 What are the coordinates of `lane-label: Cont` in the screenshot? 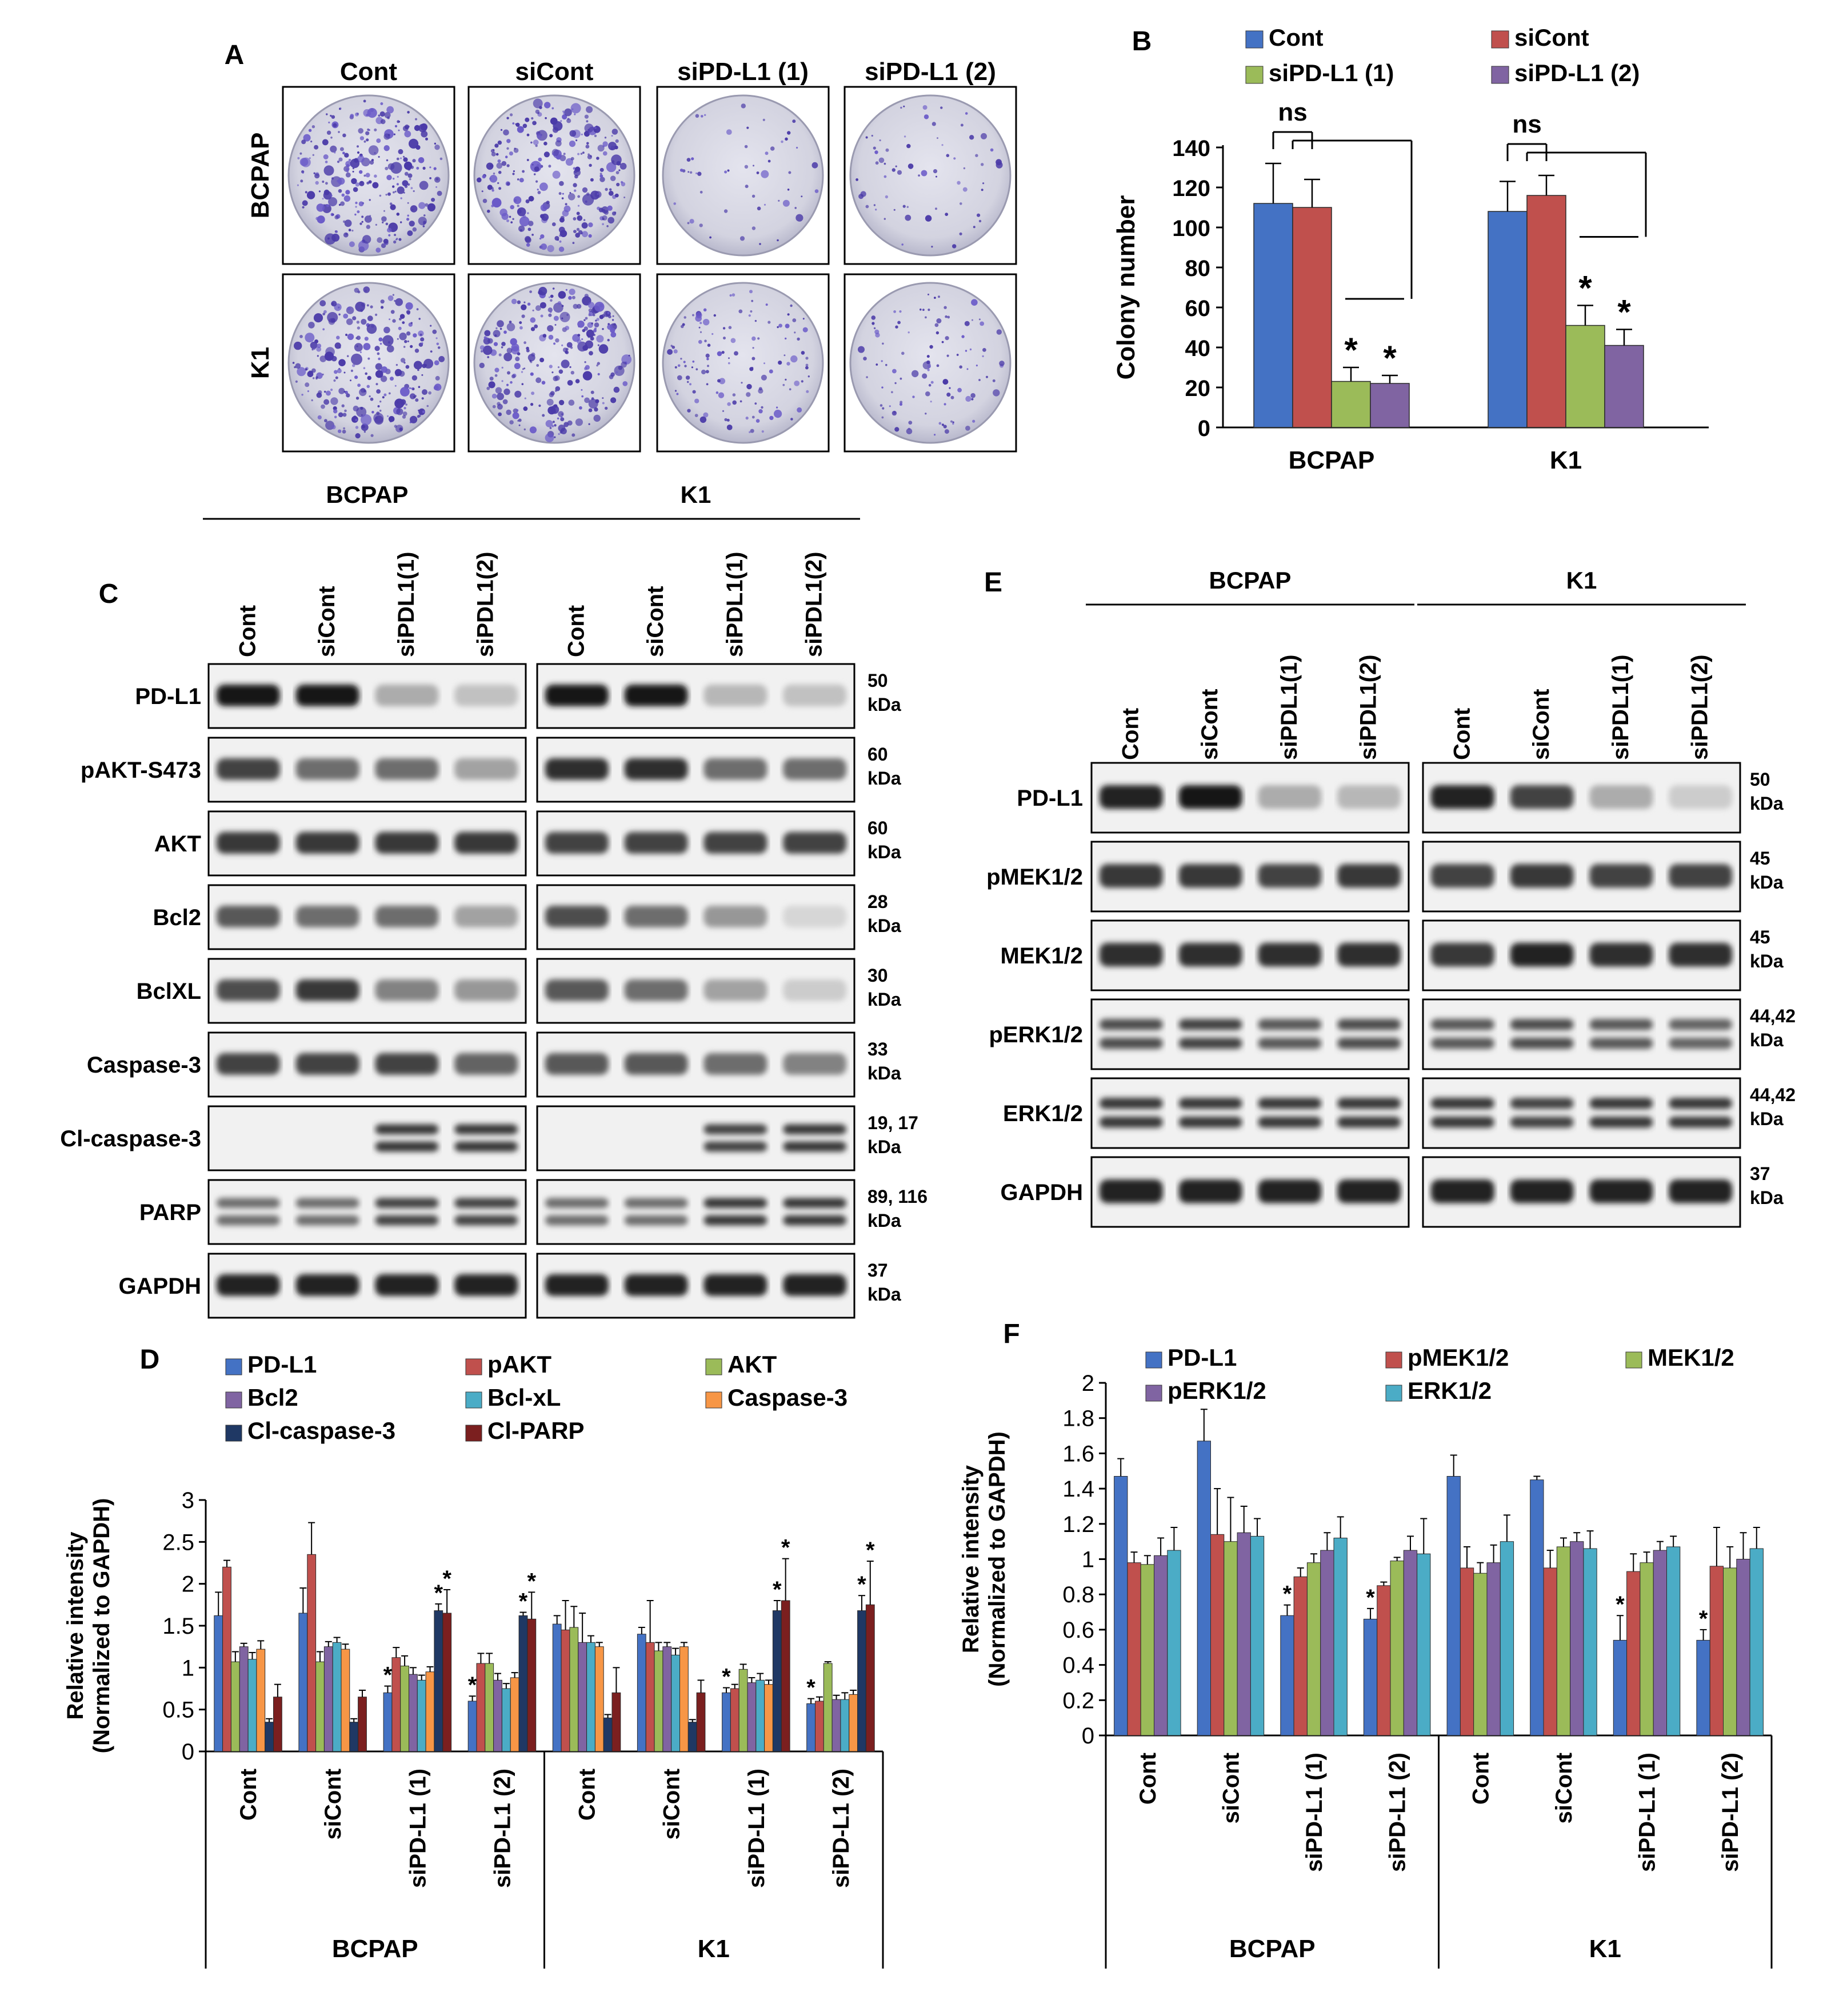 It's located at (576, 631).